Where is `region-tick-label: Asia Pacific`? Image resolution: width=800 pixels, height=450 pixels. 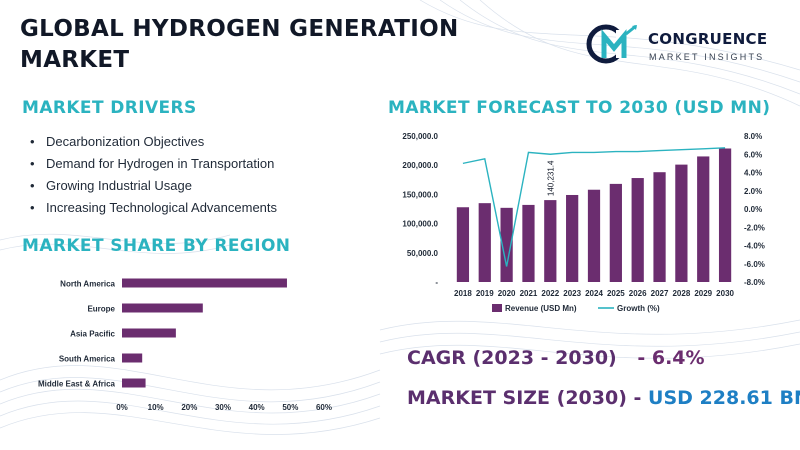
region-tick-label: Asia Pacific is located at coordinates (92, 334).